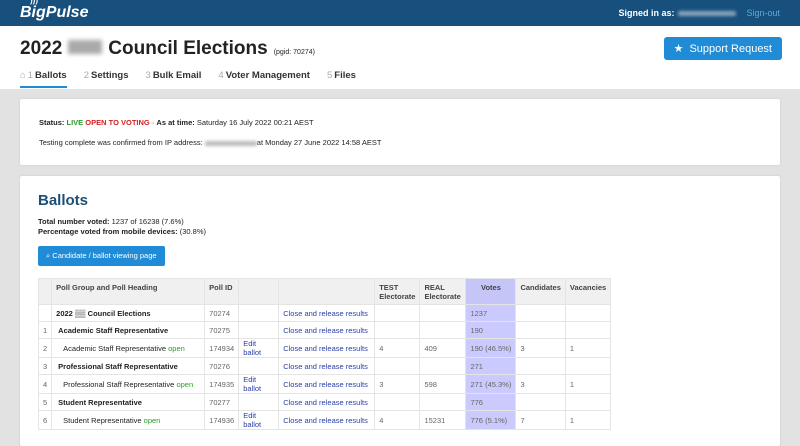 Image resolution: width=800 pixels, height=446 pixels. I want to click on poll-heading: Professional Staff Representative open, so click(128, 384).